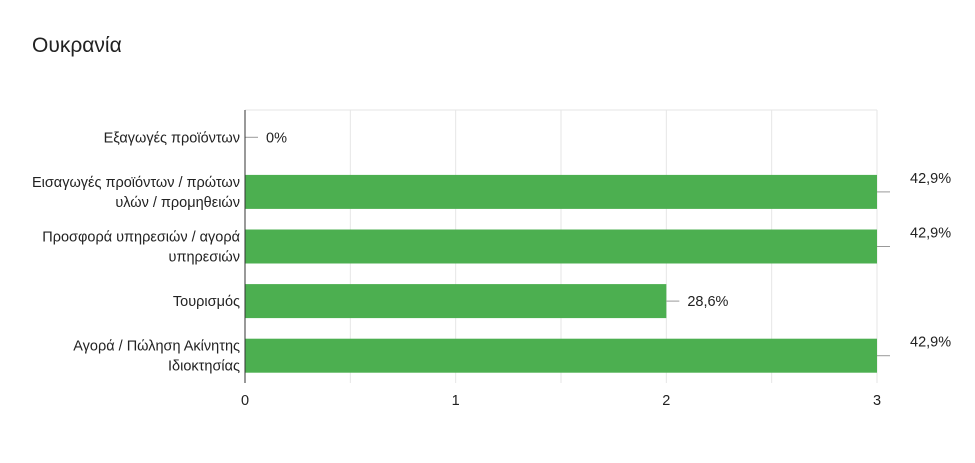  I want to click on x-tick-label: 1, so click(456, 401).